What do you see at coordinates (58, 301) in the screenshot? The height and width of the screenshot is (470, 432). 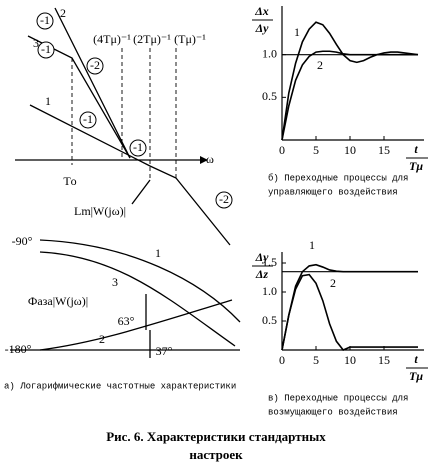 I see `diagram-label: Фаза|W(jω)|` at bounding box center [58, 301].